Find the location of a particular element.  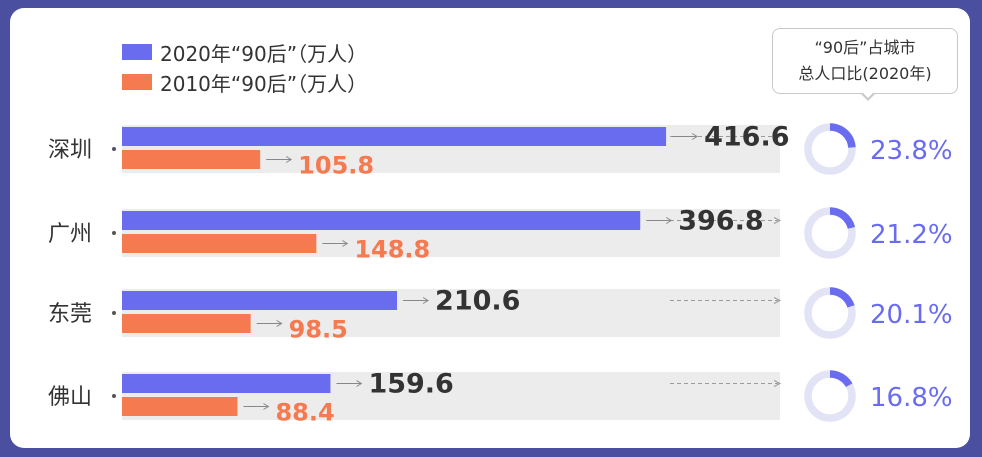

share-percent-label: 20.1% is located at coordinates (911, 315).